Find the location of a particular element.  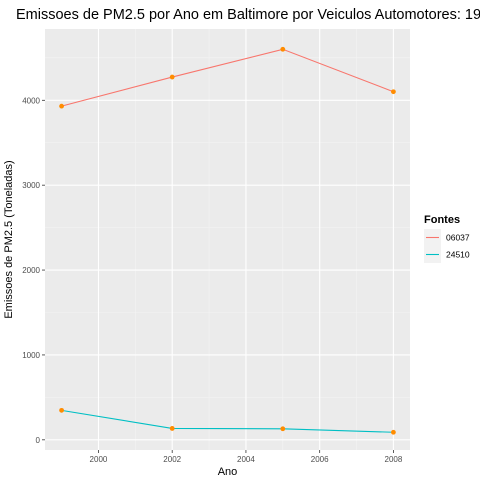

x-tick-label: 2006 is located at coordinates (320, 459).